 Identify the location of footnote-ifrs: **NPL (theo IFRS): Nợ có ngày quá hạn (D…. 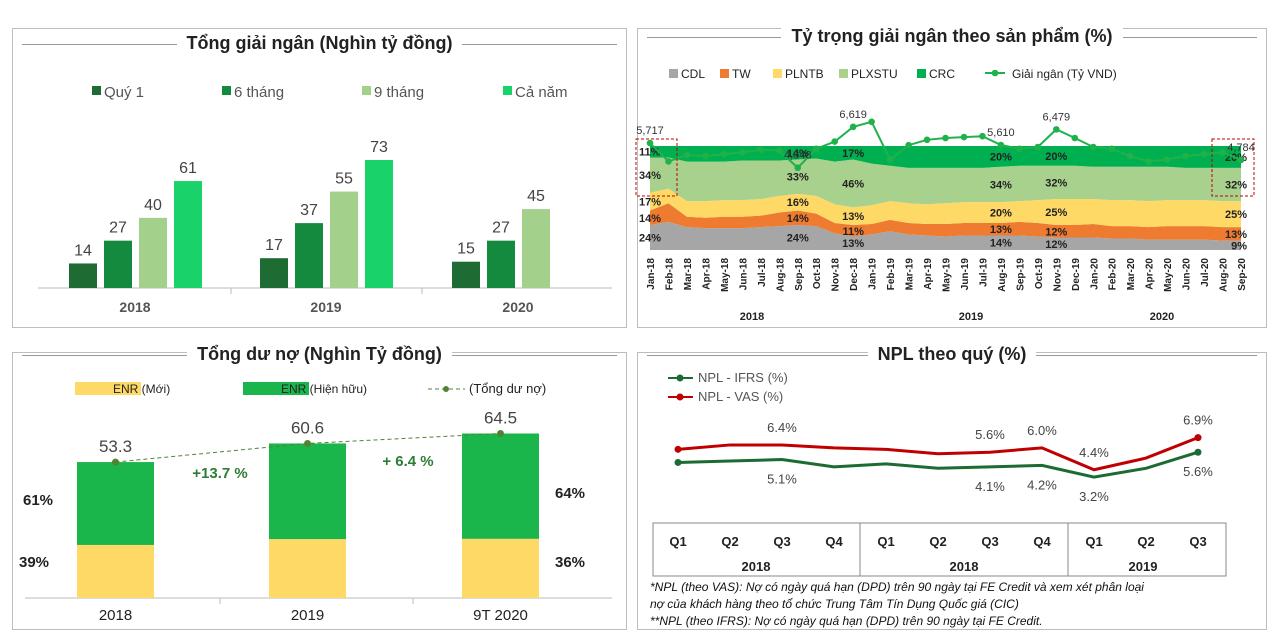
(846, 621).